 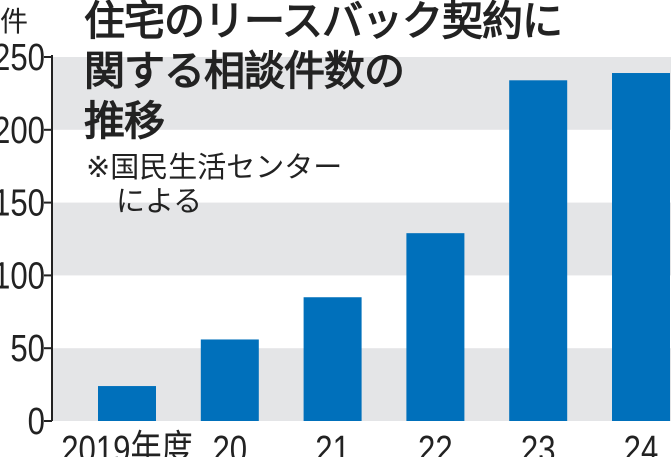 I want to click on y-tick-label: 50, so click(x=27, y=349).